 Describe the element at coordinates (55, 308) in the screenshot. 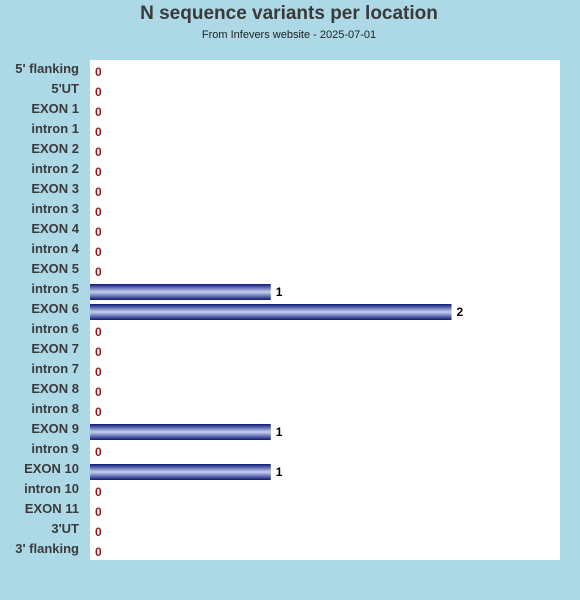

I see `category-label: EXON 6` at that location.